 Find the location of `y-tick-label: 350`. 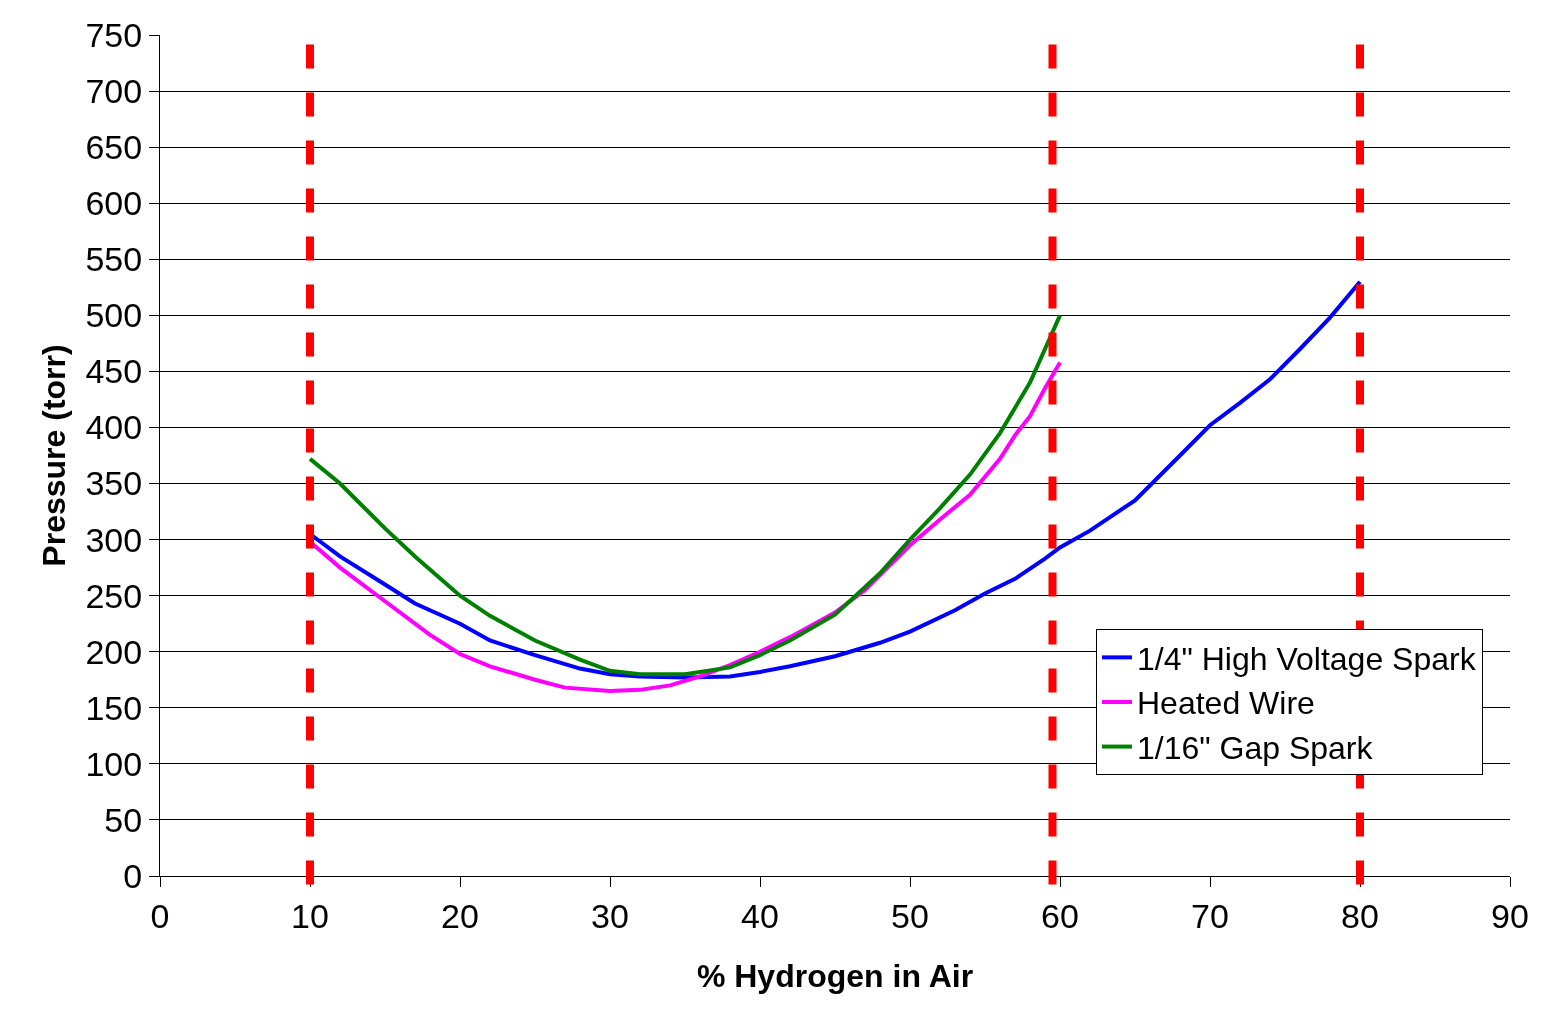

y-tick-label: 350 is located at coordinates (114, 483).